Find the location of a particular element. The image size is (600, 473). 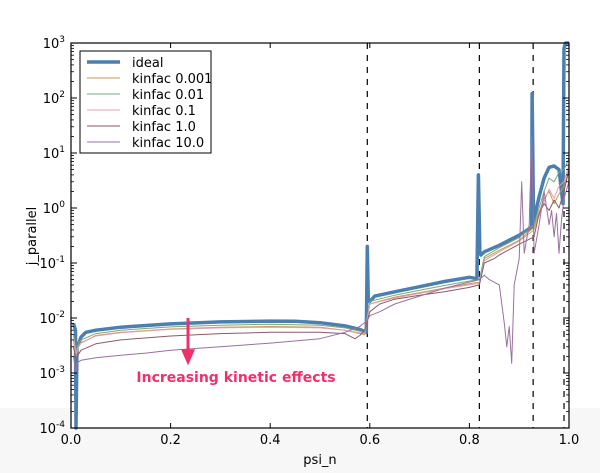

y-tick-label: 10⁻⁴ is located at coordinates (52, 428).